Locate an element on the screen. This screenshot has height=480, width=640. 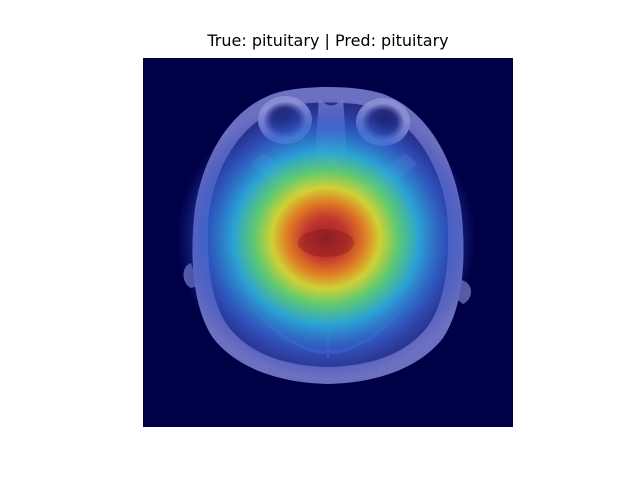
heatmap-core is located at coordinates (326, 243).